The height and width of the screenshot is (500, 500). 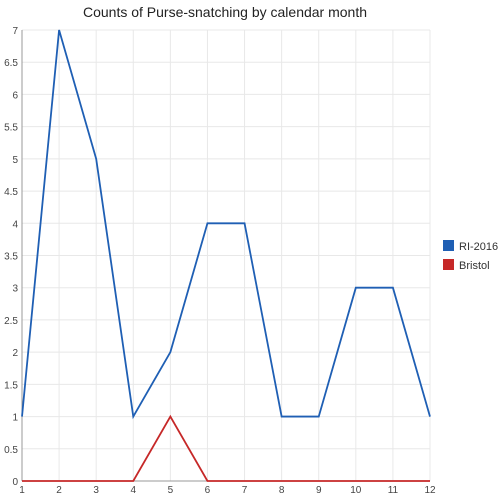 What do you see at coordinates (133, 490) in the screenshot?
I see `x-tick-label: 4` at bounding box center [133, 490].